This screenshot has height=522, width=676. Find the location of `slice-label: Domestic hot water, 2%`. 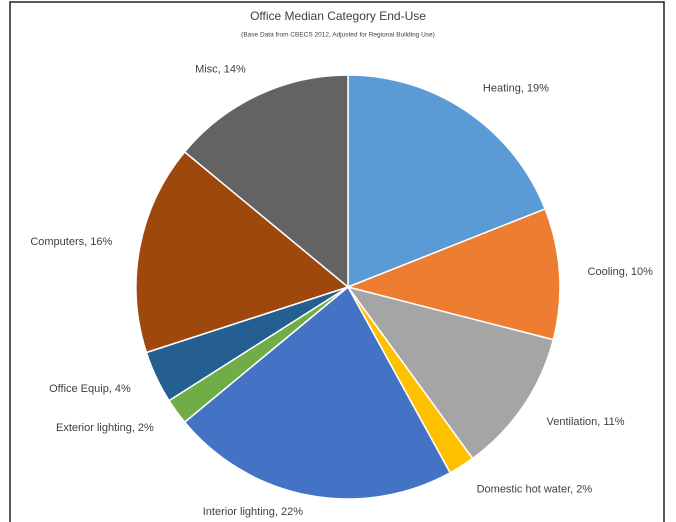

slice-label: Domestic hot water, 2% is located at coordinates (535, 490).